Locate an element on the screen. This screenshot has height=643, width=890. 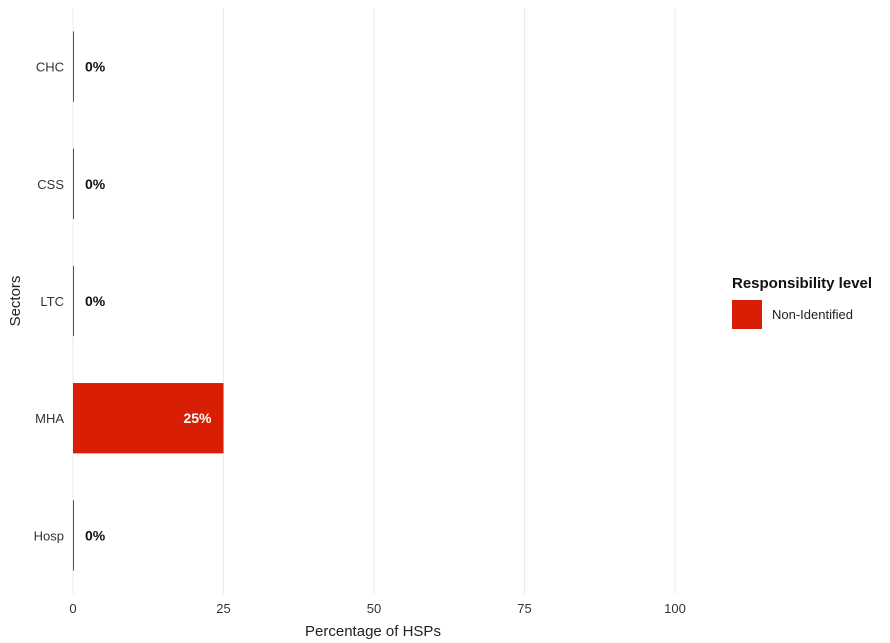
y-axis-title: Sectors is located at coordinates (15, 301).